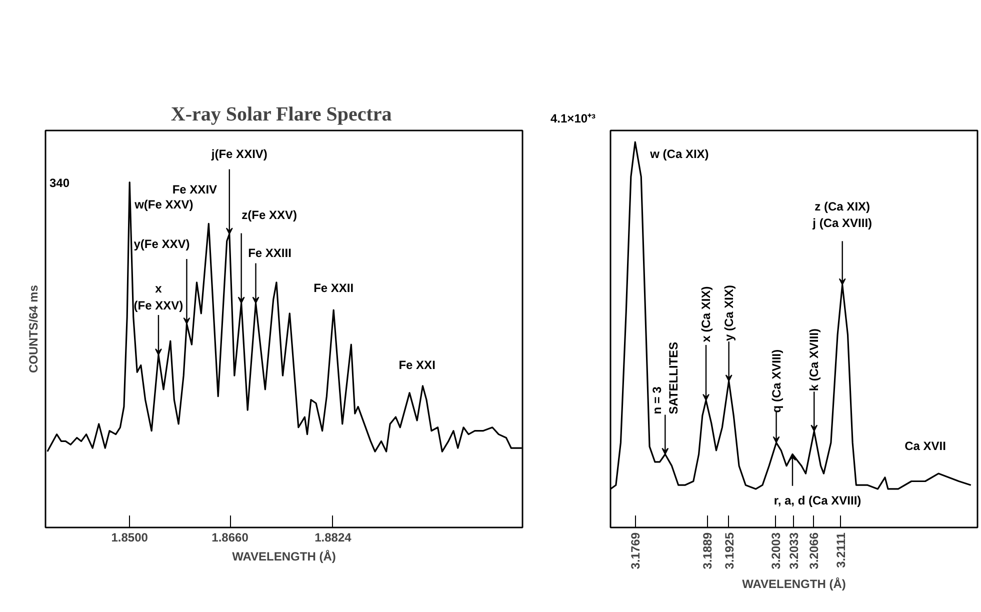 The image size is (981, 612). What do you see at coordinates (281, 115) in the screenshot?
I see `chart-title: X-ray Solar Flare Spectra` at bounding box center [281, 115].